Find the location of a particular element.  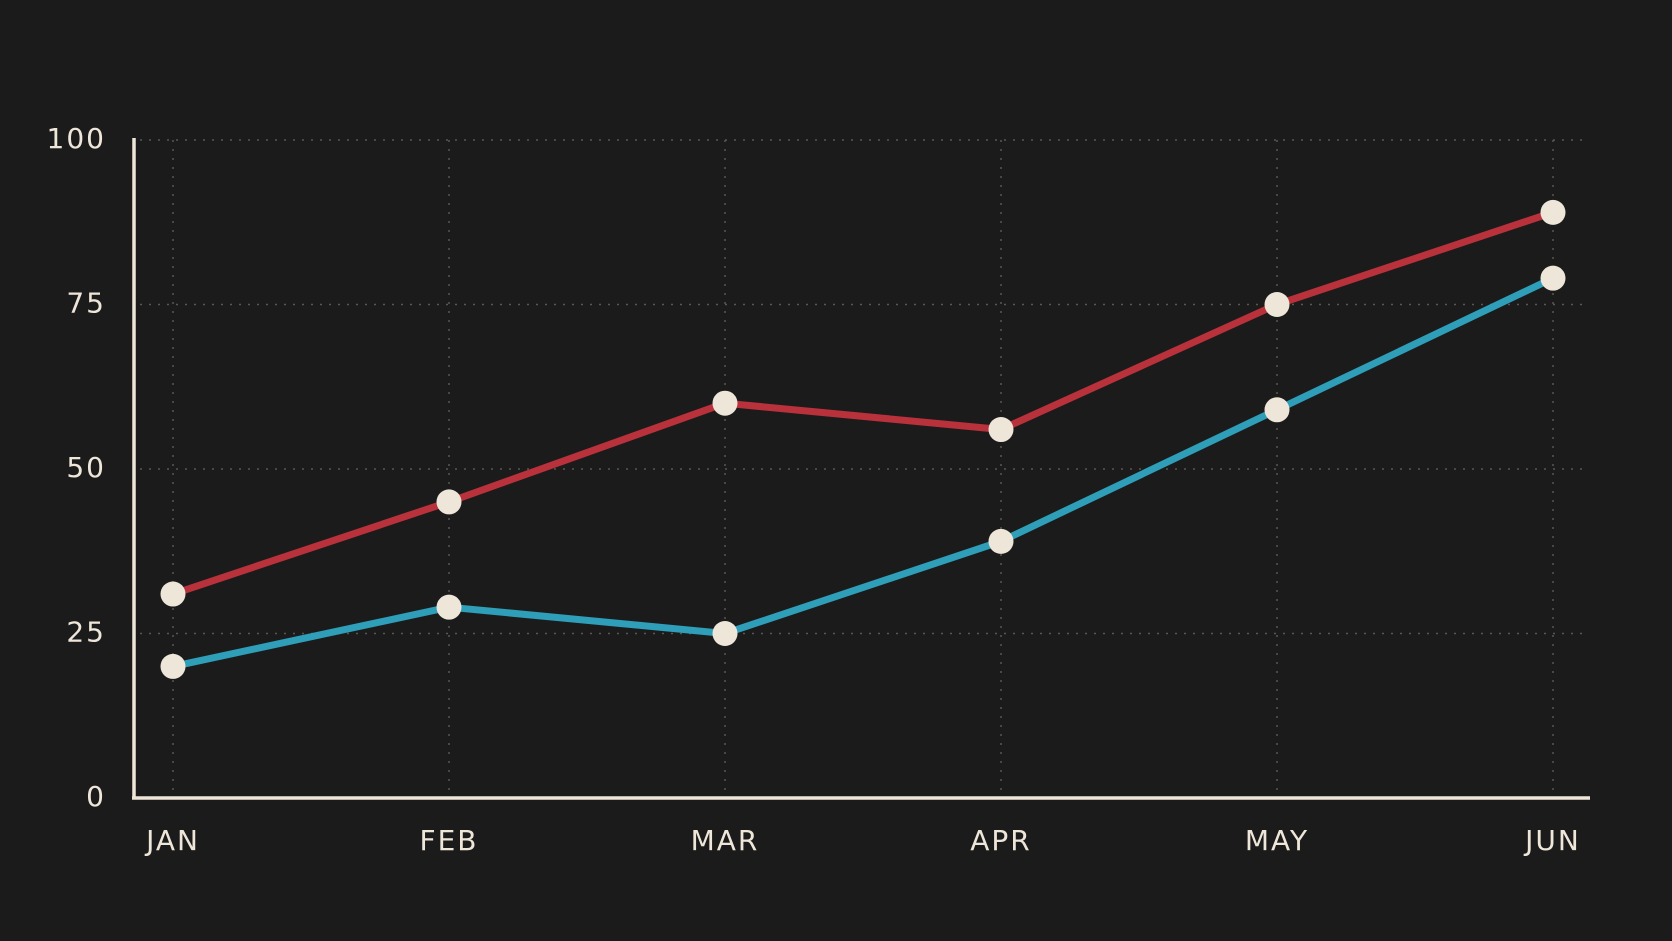

y-tick-label: 50 is located at coordinates (86, 467).